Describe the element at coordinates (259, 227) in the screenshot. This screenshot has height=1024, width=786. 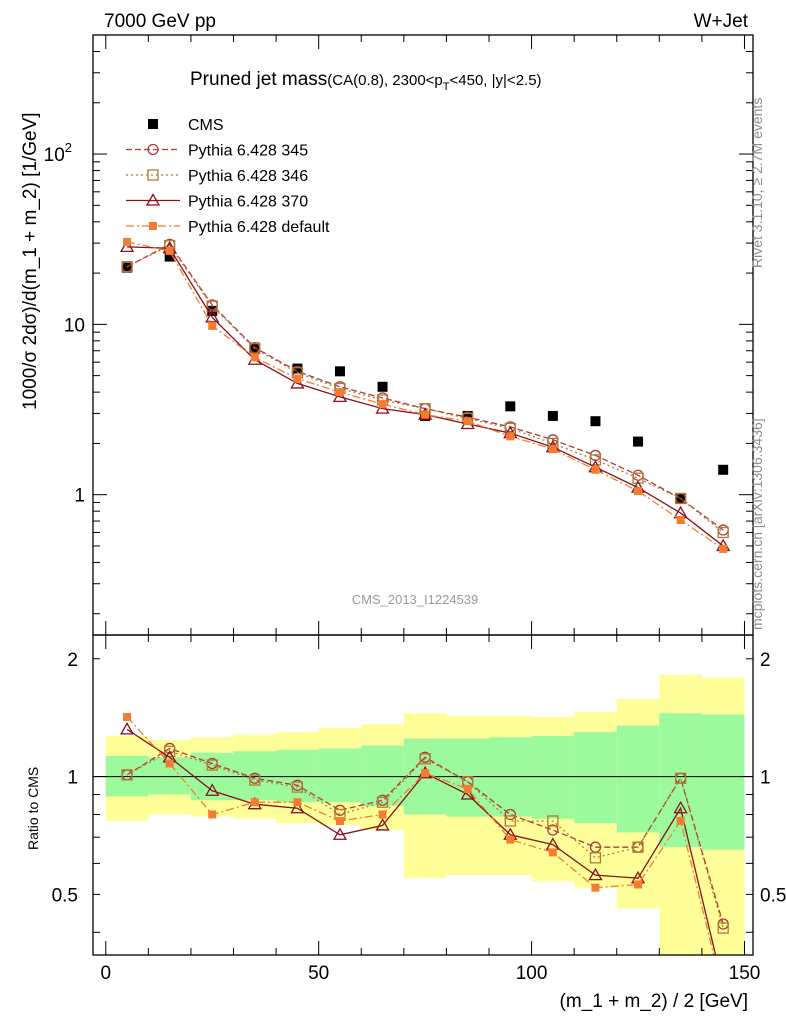
I see `legend-label-pdef: Pythia 6.428 default` at that location.